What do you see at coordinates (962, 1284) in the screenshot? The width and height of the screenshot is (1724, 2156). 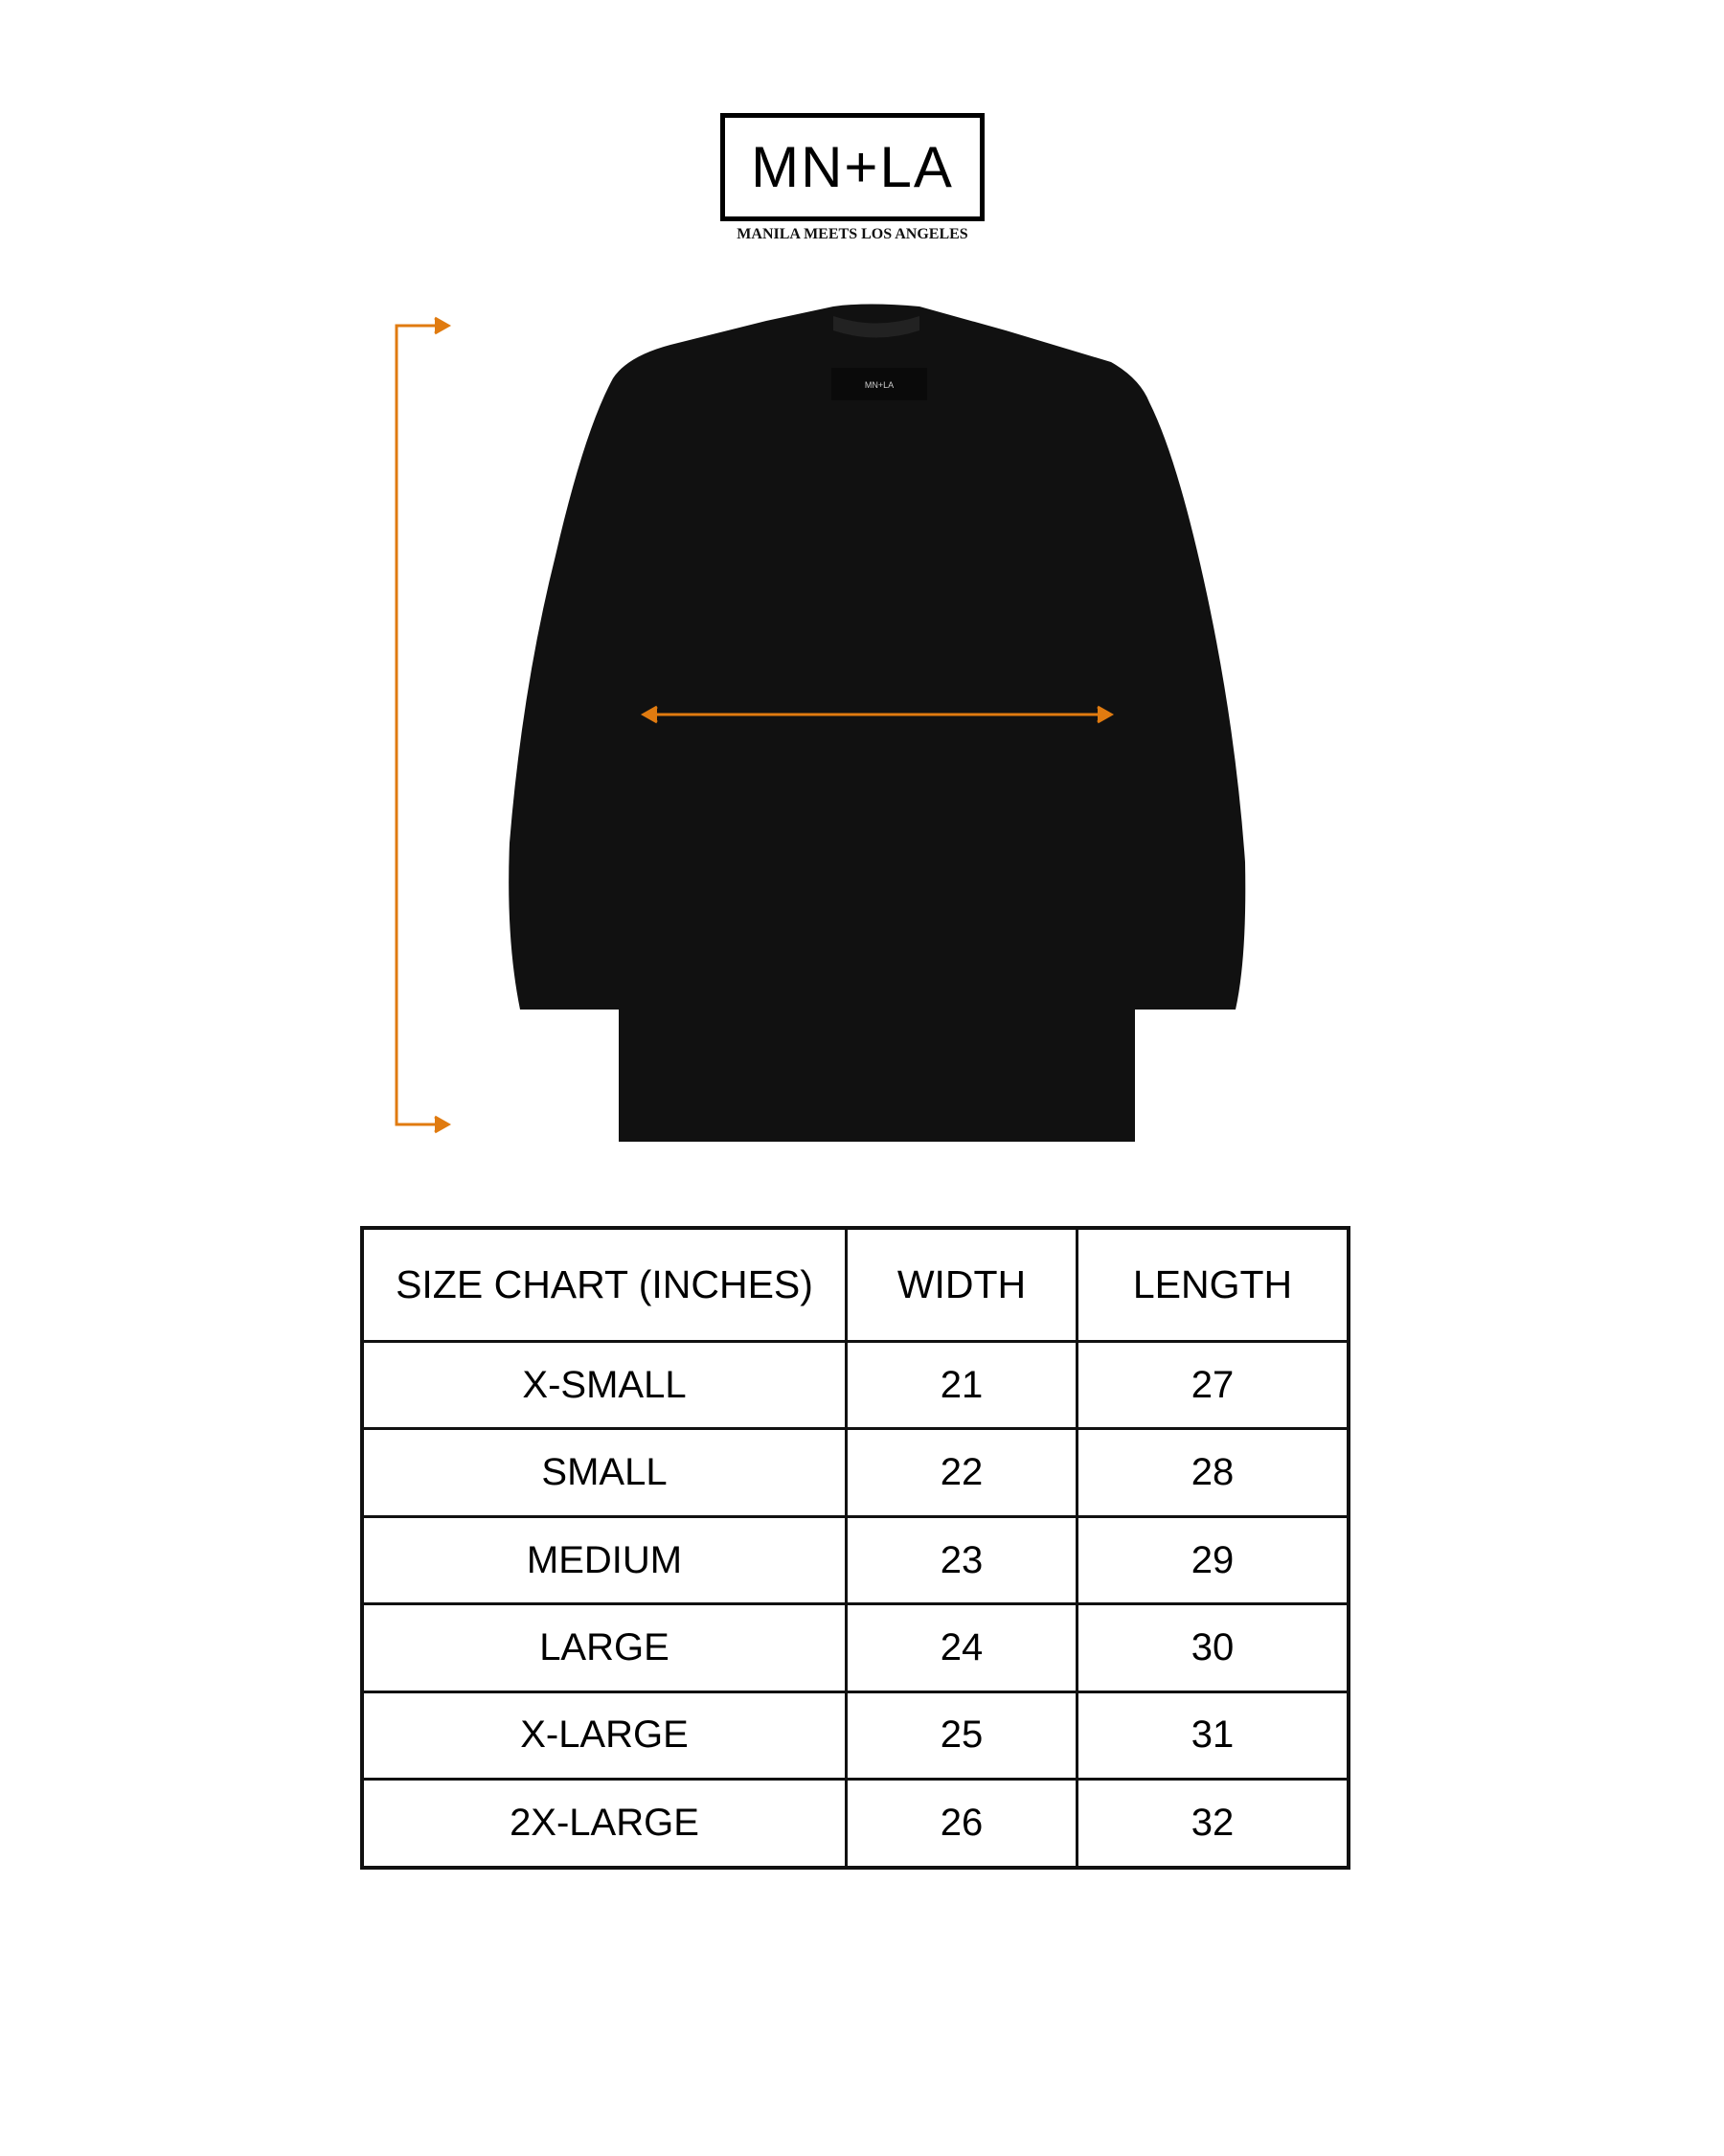 I see `header-width: WIDTH` at bounding box center [962, 1284].